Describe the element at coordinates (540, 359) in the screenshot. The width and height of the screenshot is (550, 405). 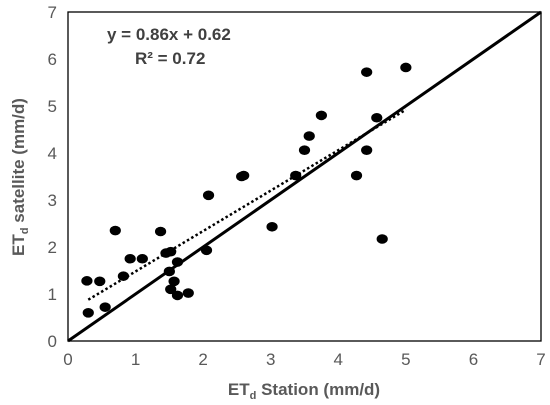
I see `x-tick-label: 7` at that location.